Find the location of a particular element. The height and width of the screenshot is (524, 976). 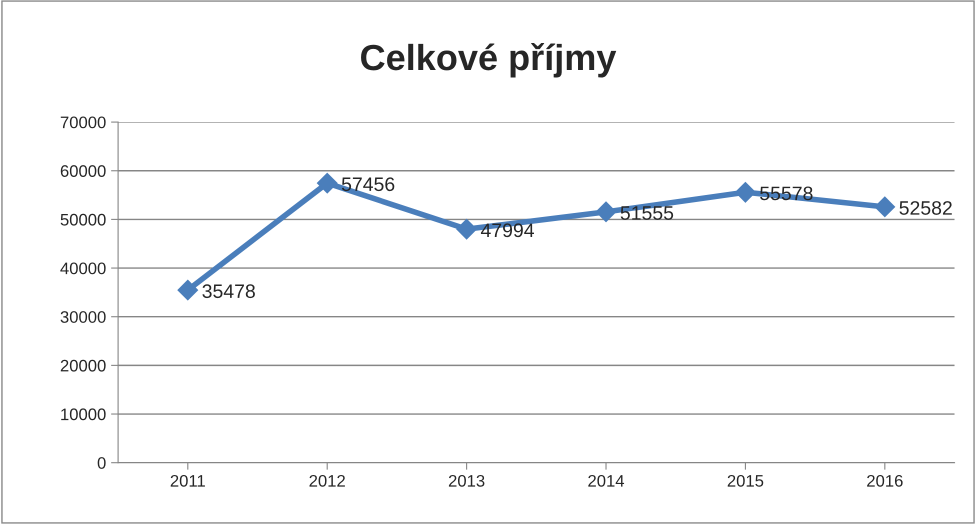

y-tick-label: 40000 is located at coordinates (83, 268).